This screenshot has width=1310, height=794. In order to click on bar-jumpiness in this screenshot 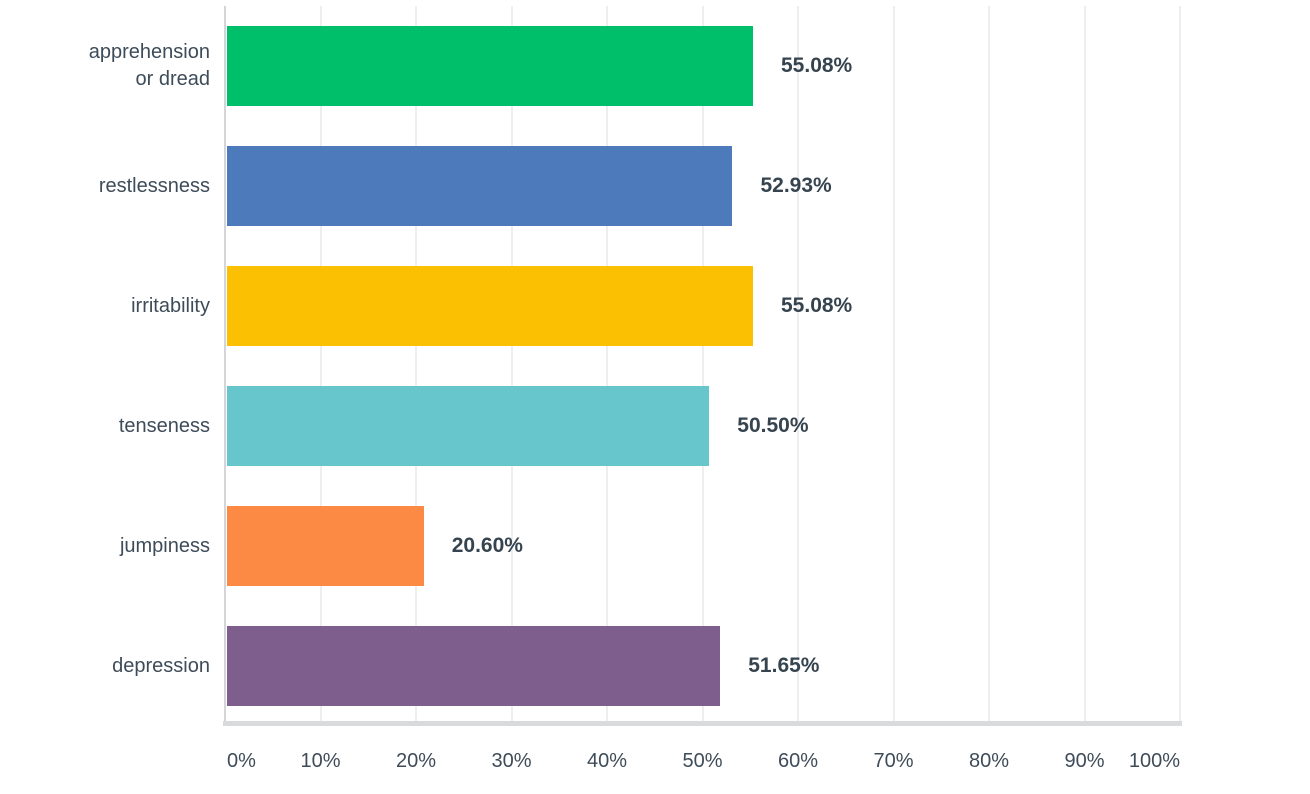, I will do `click(325, 546)`.